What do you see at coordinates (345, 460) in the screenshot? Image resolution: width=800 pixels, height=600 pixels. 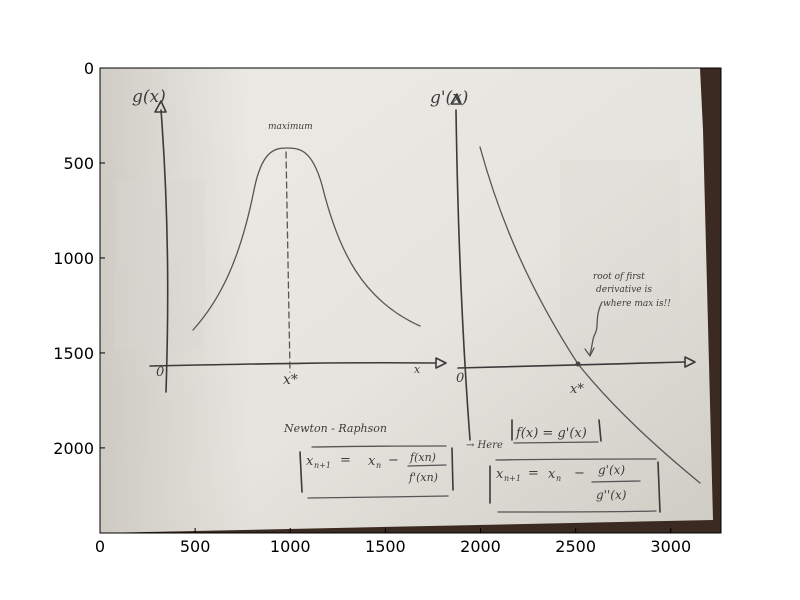 I see `nr-eq: =` at bounding box center [345, 460].